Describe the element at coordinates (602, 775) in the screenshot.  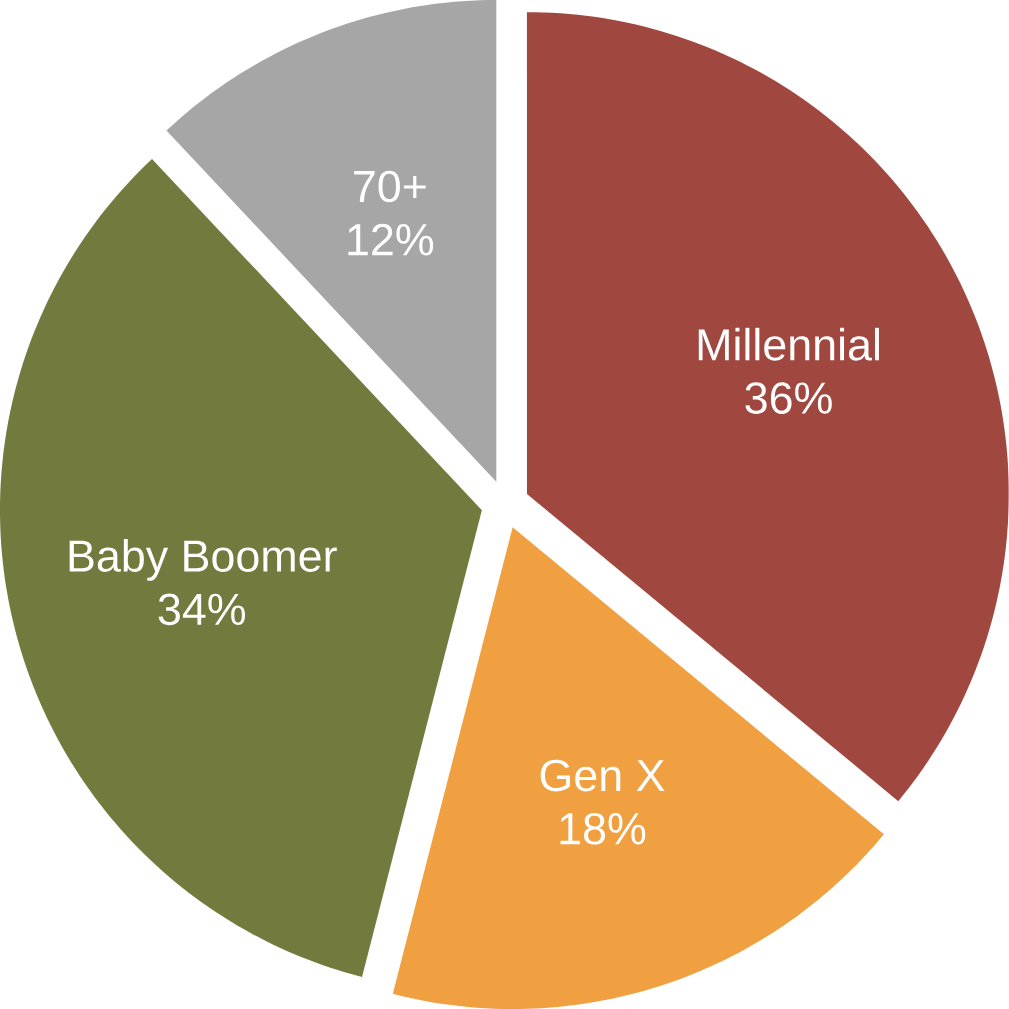
I see `slice-label: Gen X` at that location.